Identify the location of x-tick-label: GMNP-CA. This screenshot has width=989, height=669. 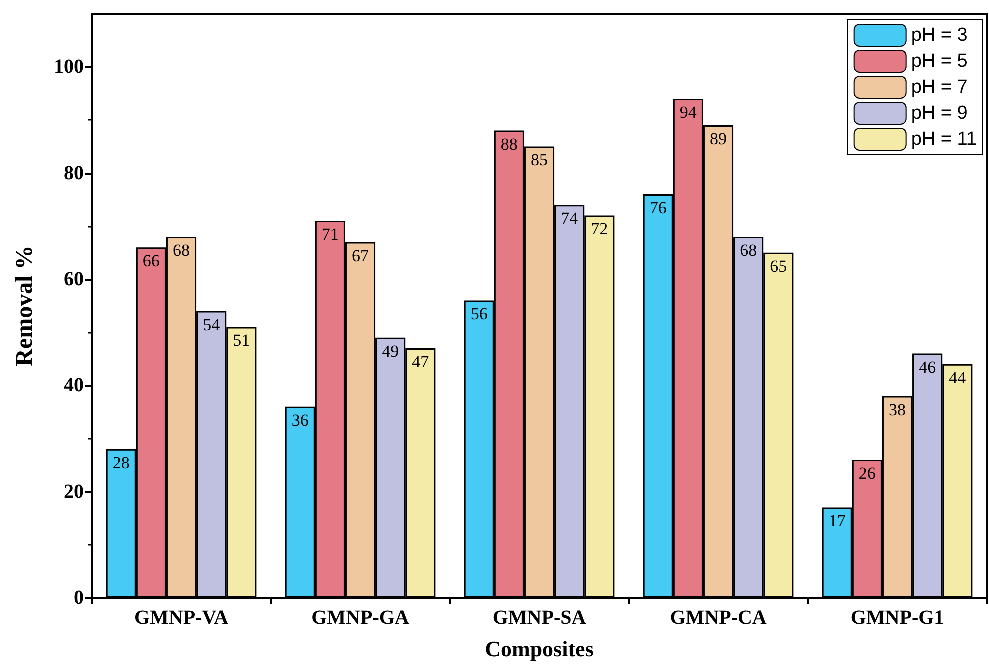
(719, 618).